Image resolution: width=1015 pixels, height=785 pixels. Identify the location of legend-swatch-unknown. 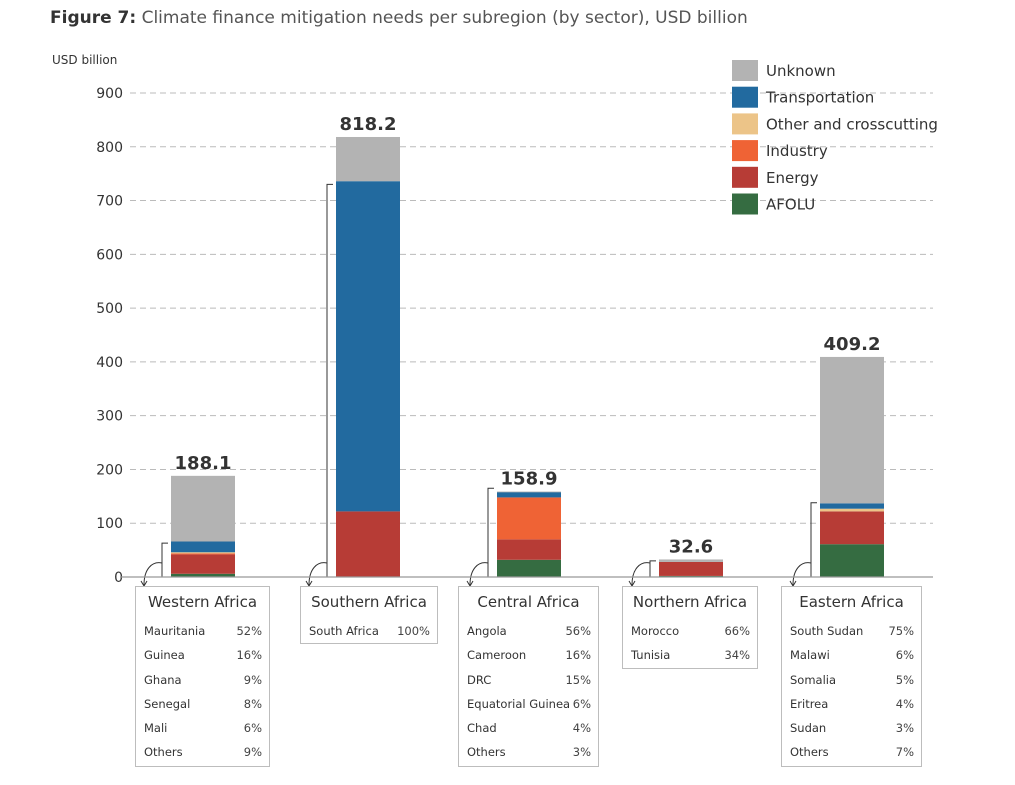
(745, 70).